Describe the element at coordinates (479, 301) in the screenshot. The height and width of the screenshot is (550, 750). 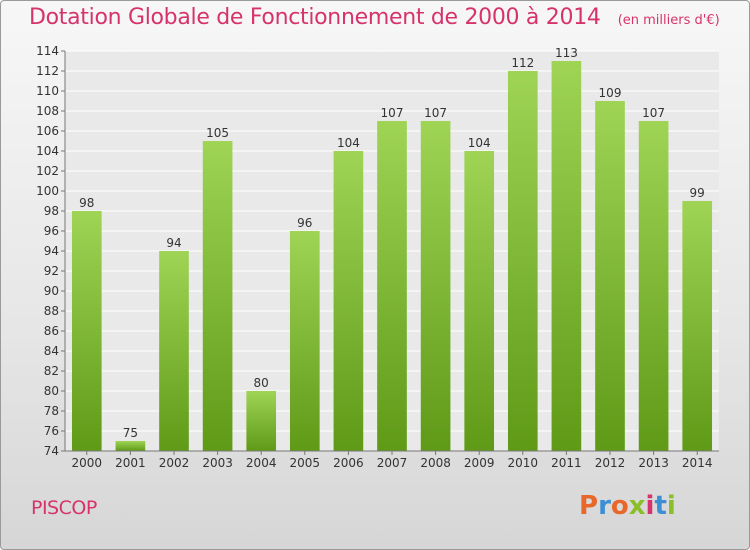
I see `bar-2009` at that location.